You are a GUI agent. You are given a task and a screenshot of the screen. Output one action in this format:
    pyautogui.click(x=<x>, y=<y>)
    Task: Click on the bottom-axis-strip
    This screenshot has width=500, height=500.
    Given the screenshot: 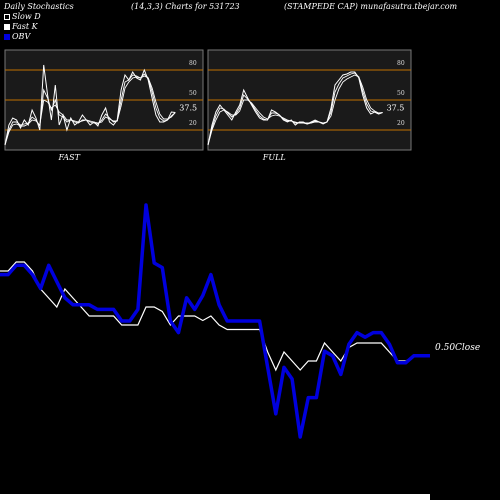 What is the action you would take?
    pyautogui.click(x=215, y=497)
    